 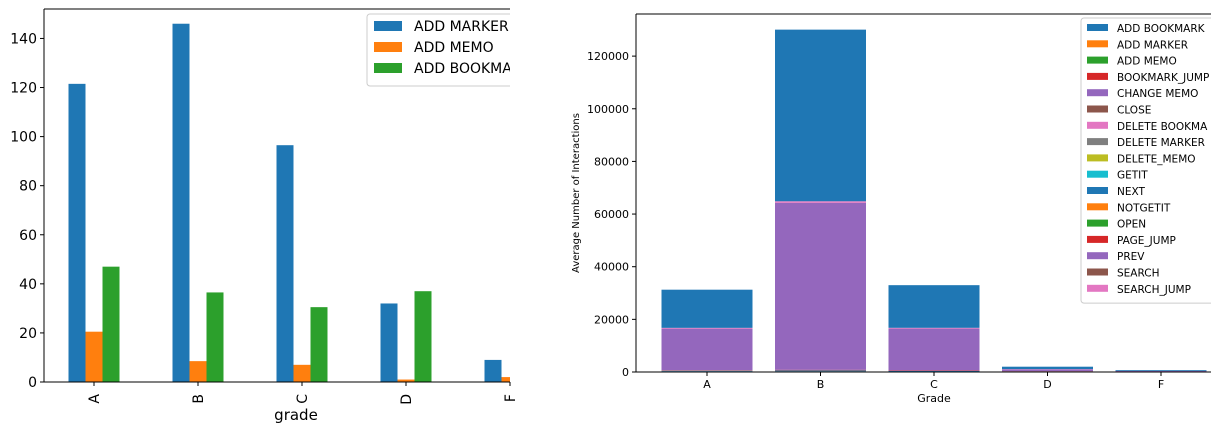 I want to click on bar-add-memo-F, so click(x=505, y=379).